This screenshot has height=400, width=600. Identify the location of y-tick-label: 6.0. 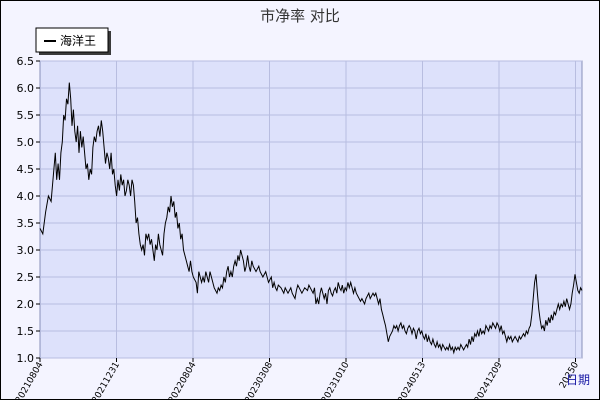
(26, 88).